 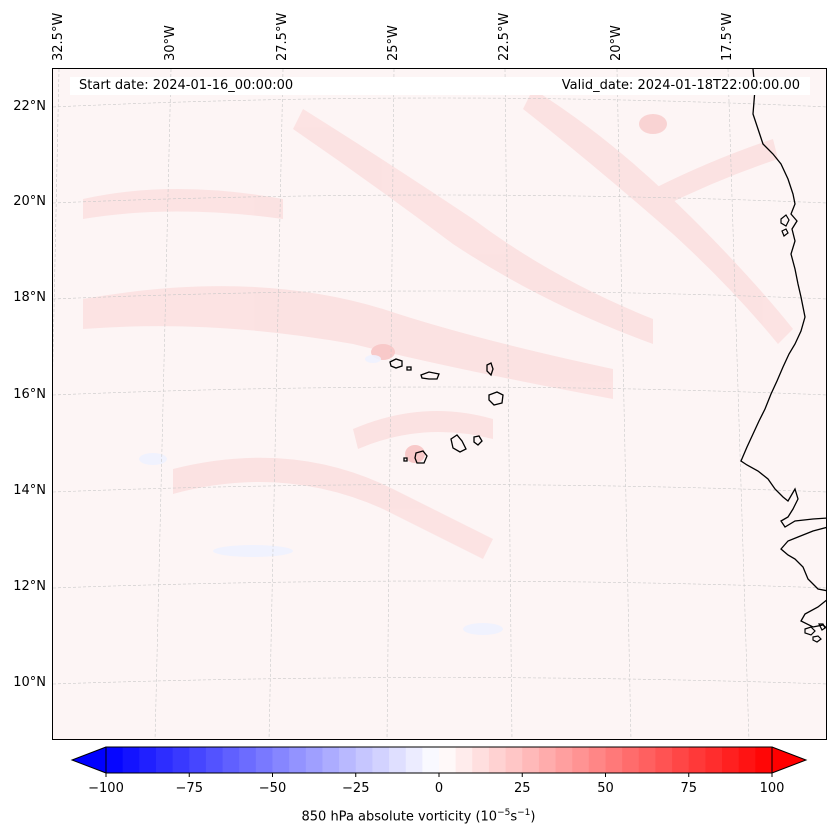 I want to click on colorbar-ticks, so click(x=439, y=775).